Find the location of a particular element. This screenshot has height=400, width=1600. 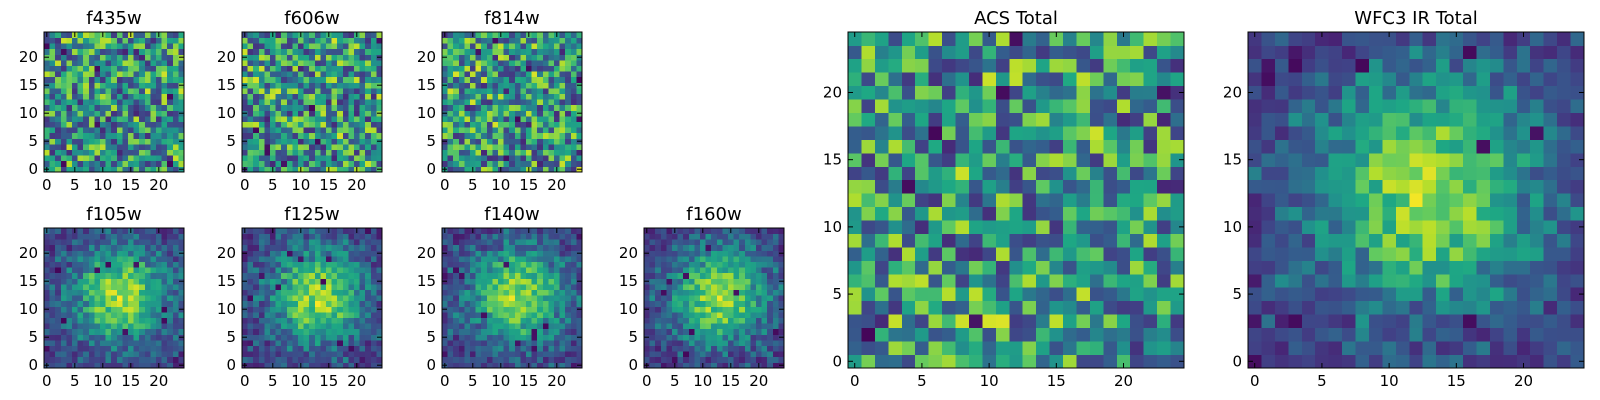

y-tick-label: 0 is located at coordinates (231, 169).